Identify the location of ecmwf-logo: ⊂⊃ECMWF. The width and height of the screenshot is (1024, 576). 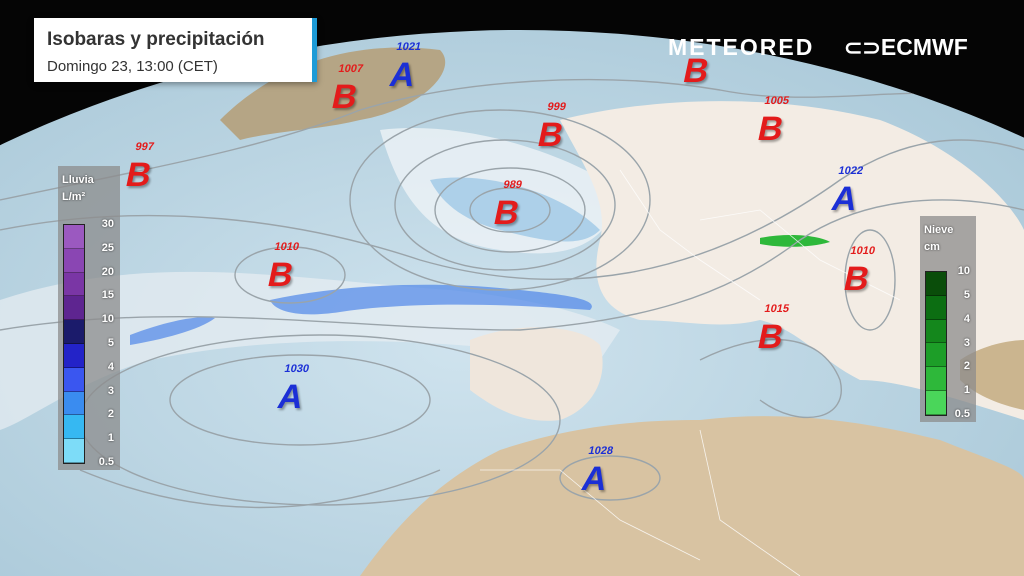
(906, 47).